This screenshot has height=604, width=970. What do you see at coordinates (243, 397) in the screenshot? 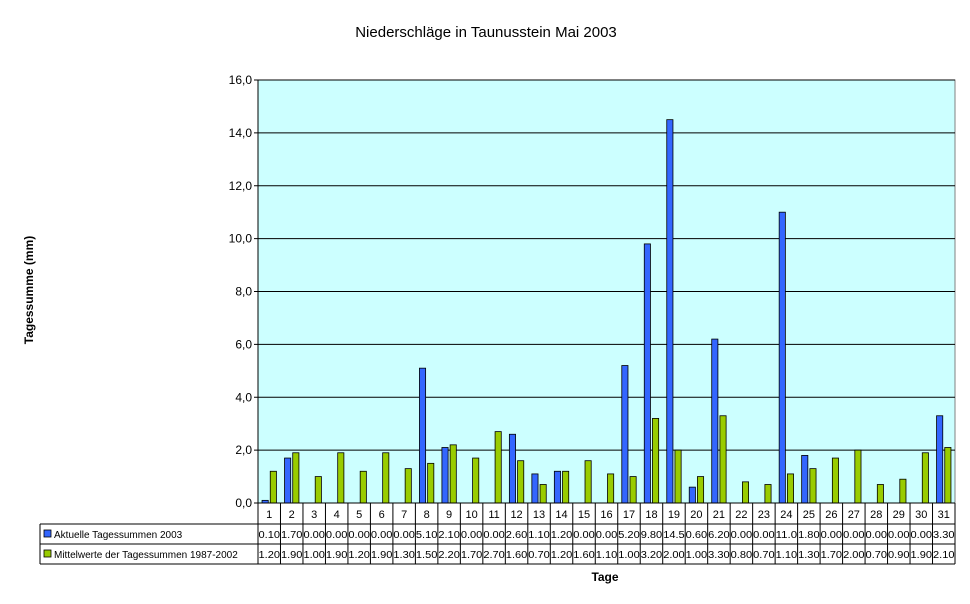
I see `y-tick-label: 4,0` at bounding box center [243, 397].